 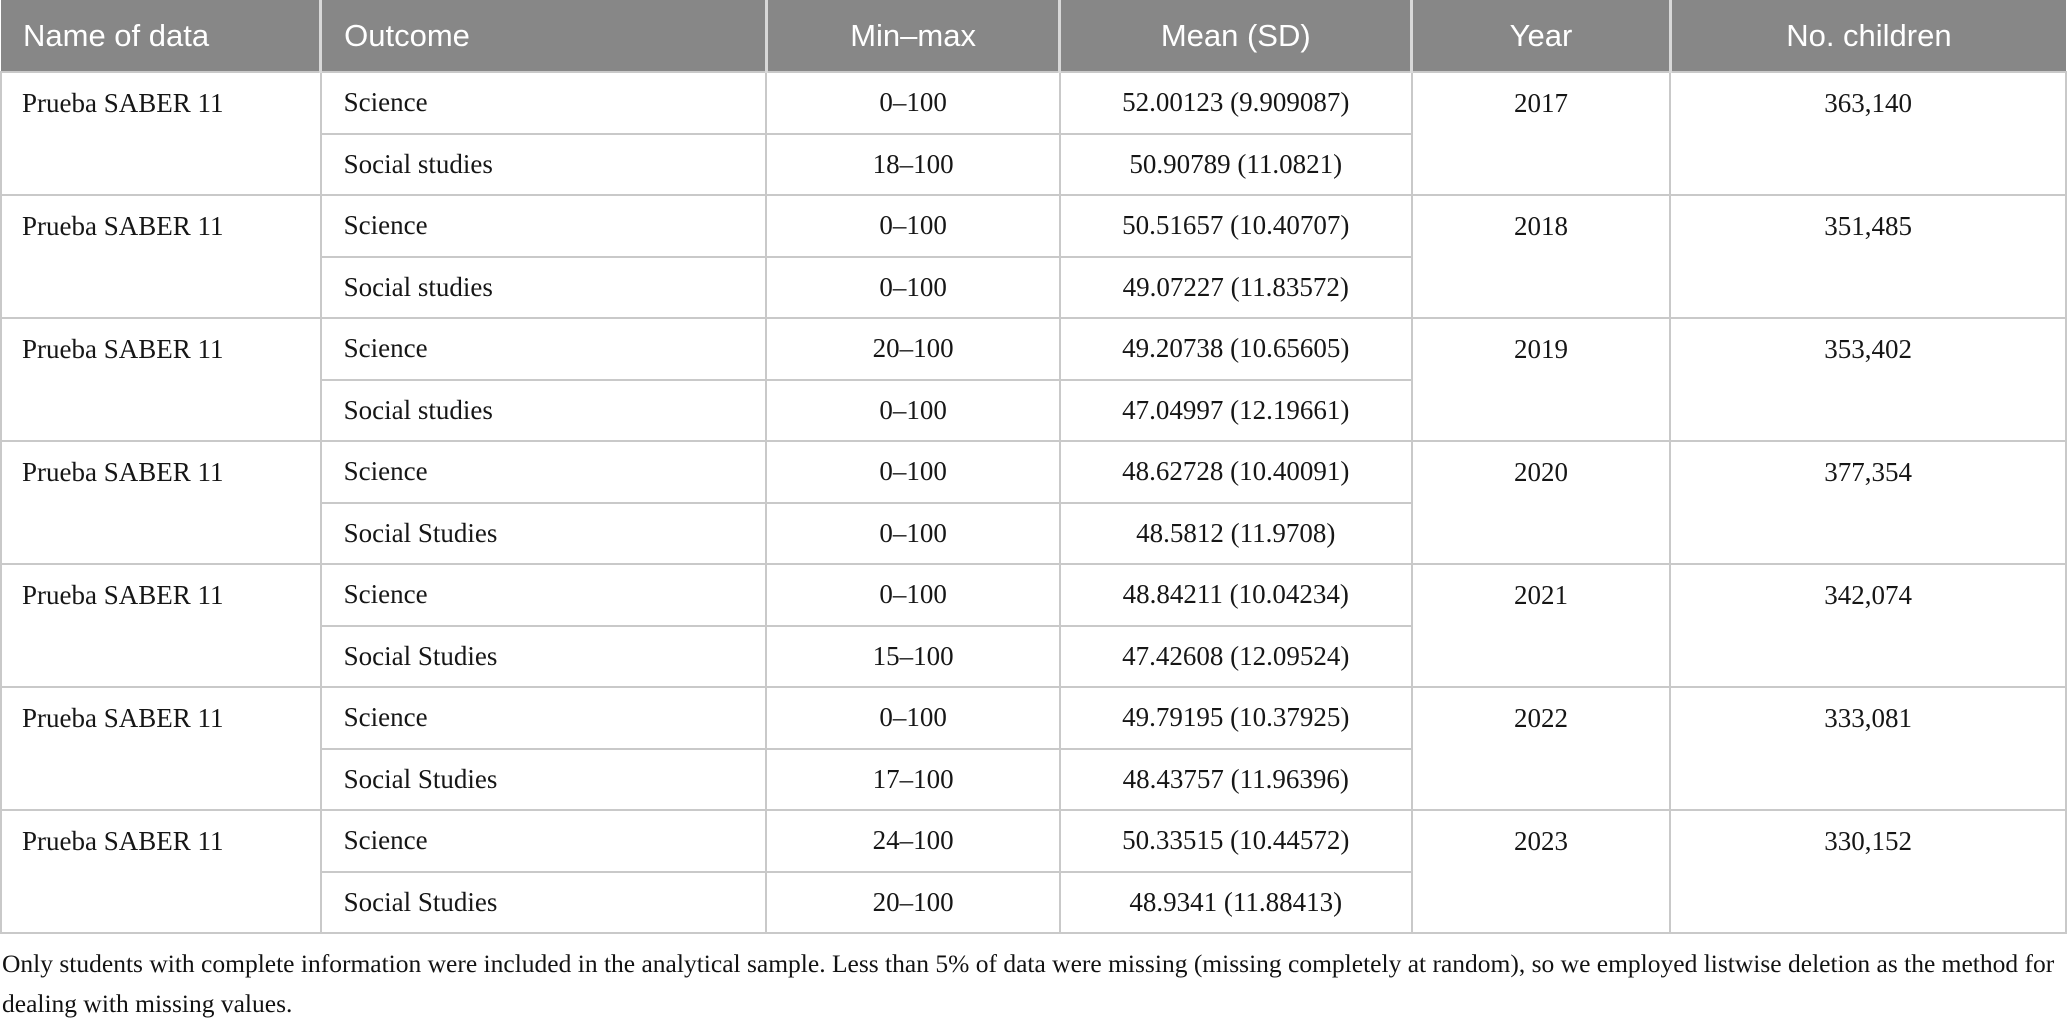 I want to click on col-header-min-max: Min–max, so click(x=912, y=36).